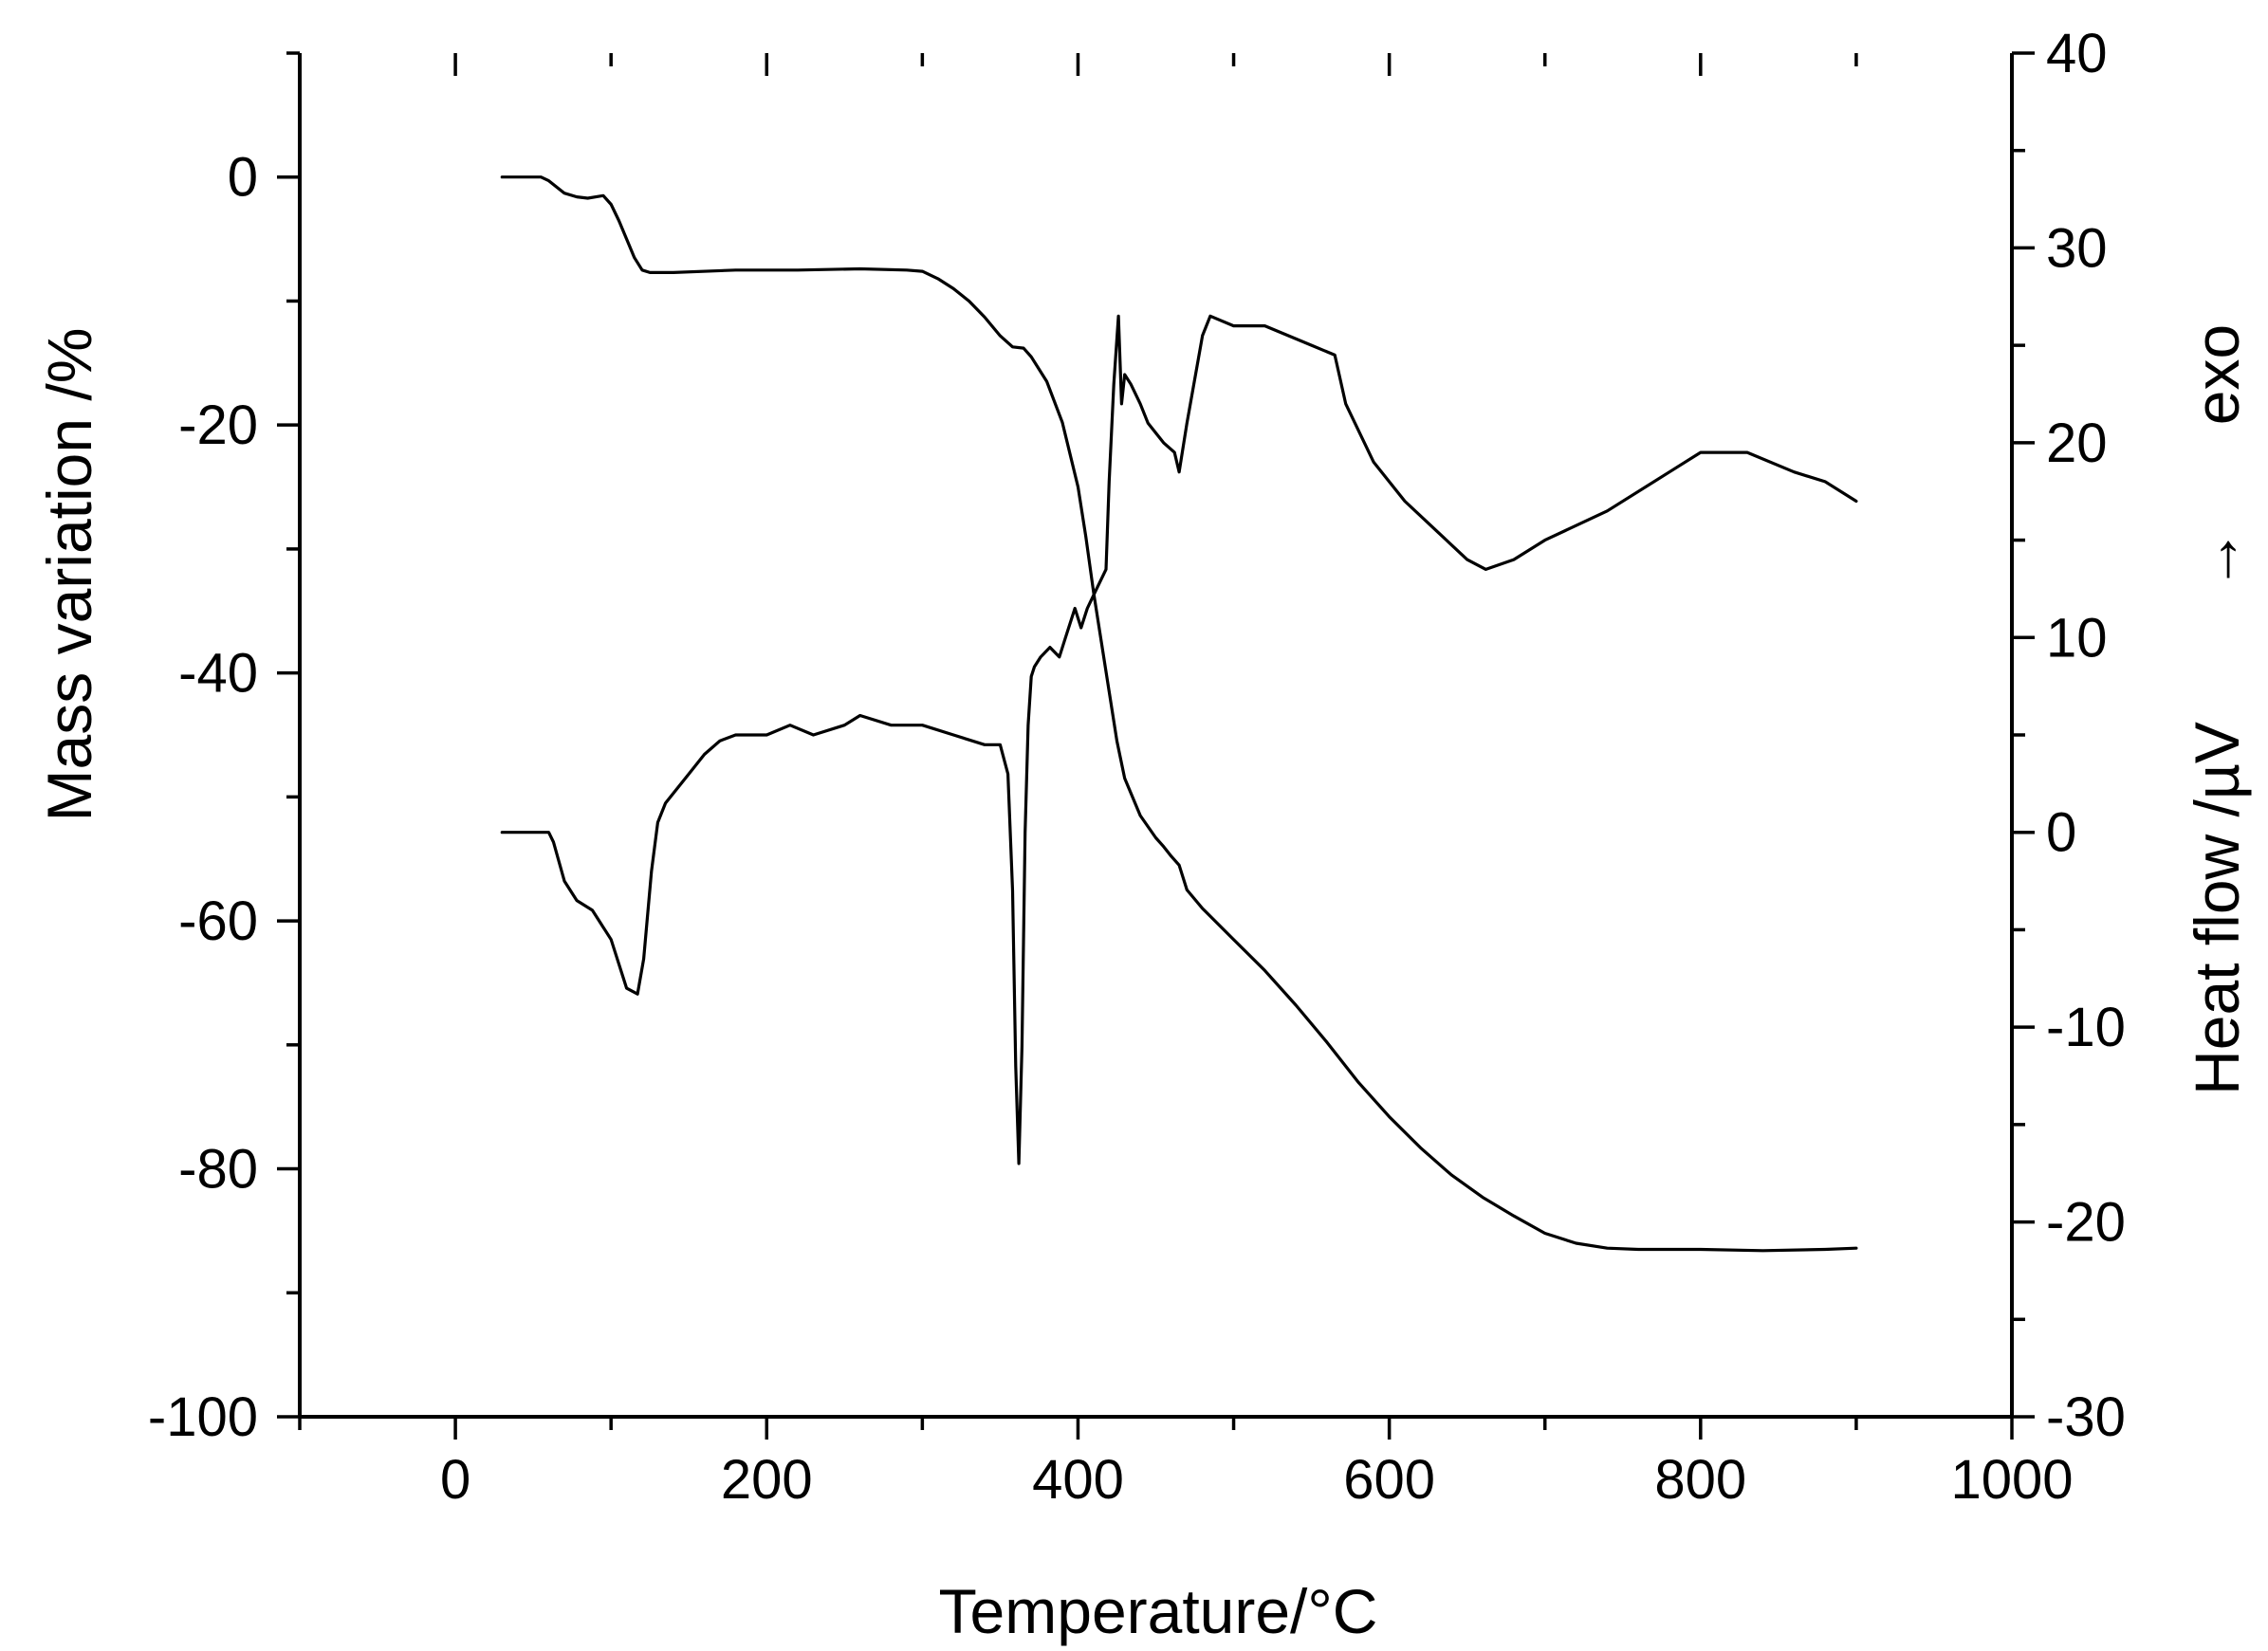 This screenshot has height=1651, width=2268. Describe the element at coordinates (1158, 1611) in the screenshot. I see `x-axis-title: Temperature/°C` at that location.